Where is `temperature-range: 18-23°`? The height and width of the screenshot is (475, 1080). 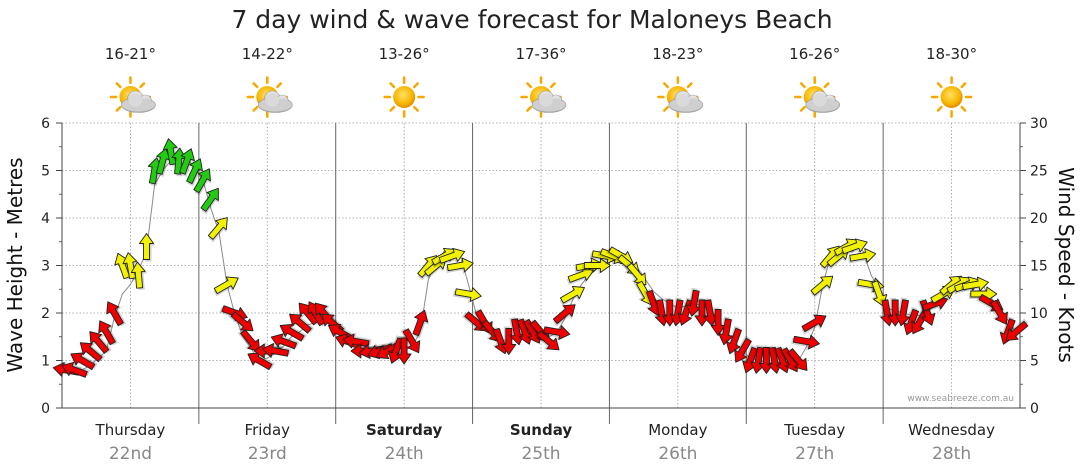 temperature-range: 18-23° is located at coordinates (677, 54).